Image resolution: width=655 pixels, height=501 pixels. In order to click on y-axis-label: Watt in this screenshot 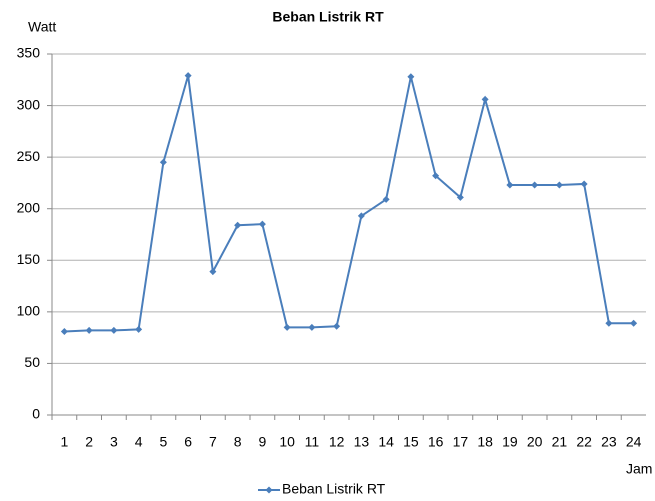, I will do `click(42, 27)`.